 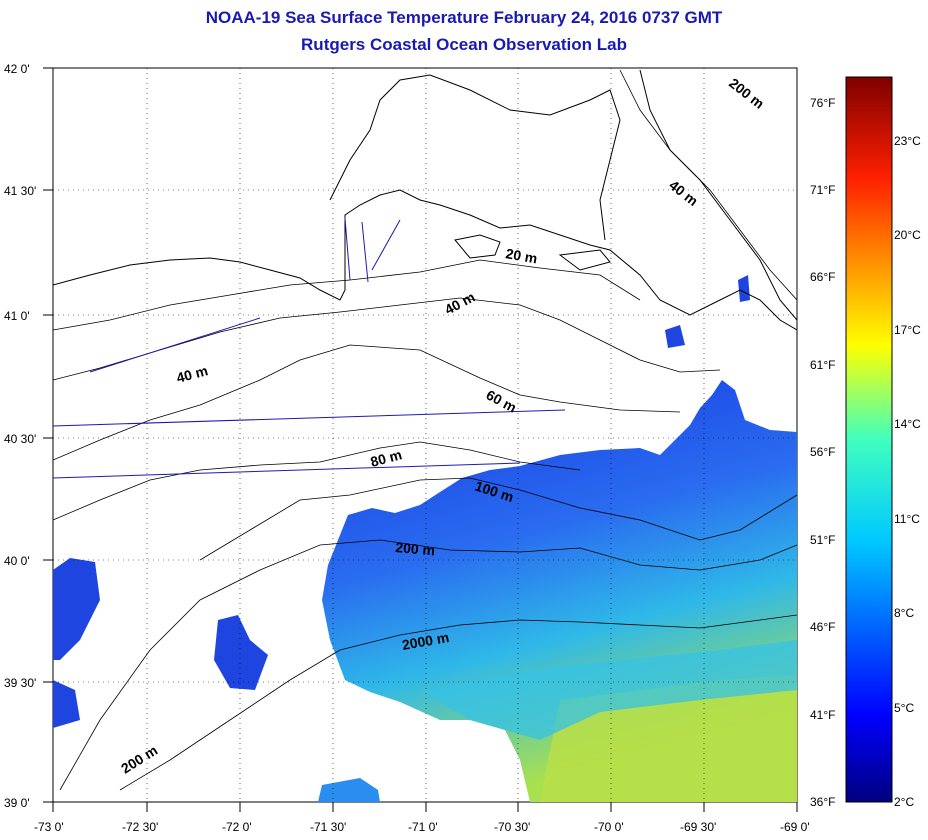 What do you see at coordinates (425, 260) in the screenshot?
I see `coastline` at bounding box center [425, 260].